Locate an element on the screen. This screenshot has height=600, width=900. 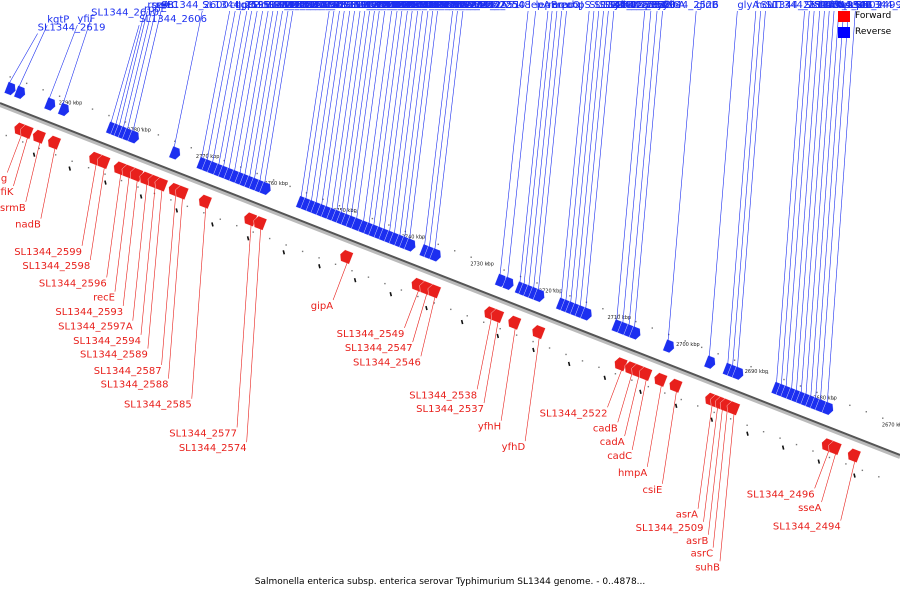
gene-label-sl1344-2555: SL1344_2555 is located at coordinates (452, 5).